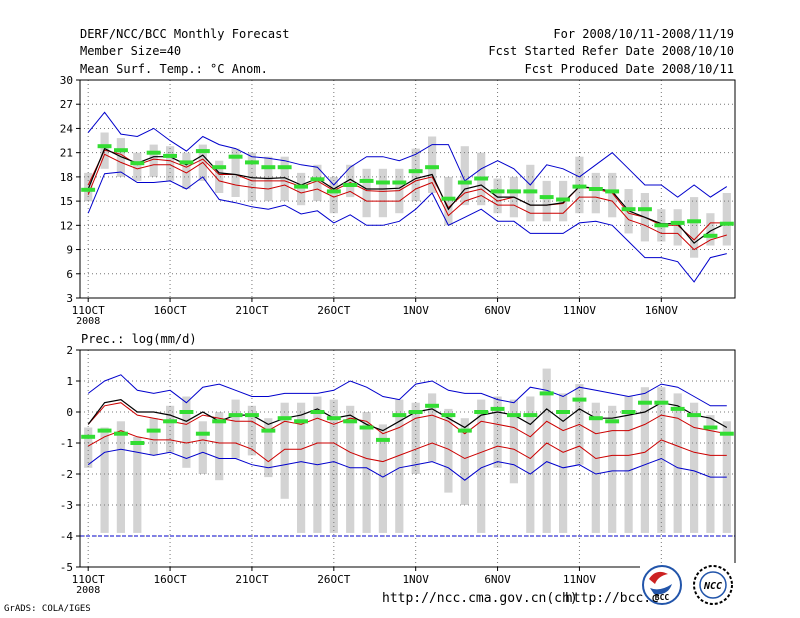 The width and height of the screenshot is (800, 618). Describe the element at coordinates (66, 567) in the screenshot. I see `y-tick-label: -5` at that location.